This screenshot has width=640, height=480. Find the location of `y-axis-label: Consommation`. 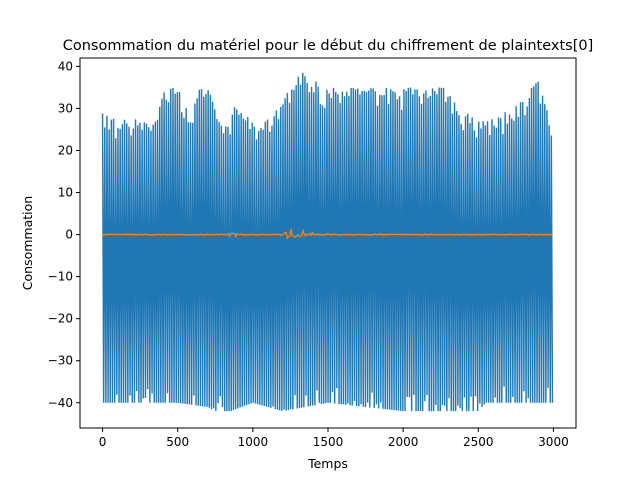

y-axis-label: Consommation is located at coordinates (27, 243).